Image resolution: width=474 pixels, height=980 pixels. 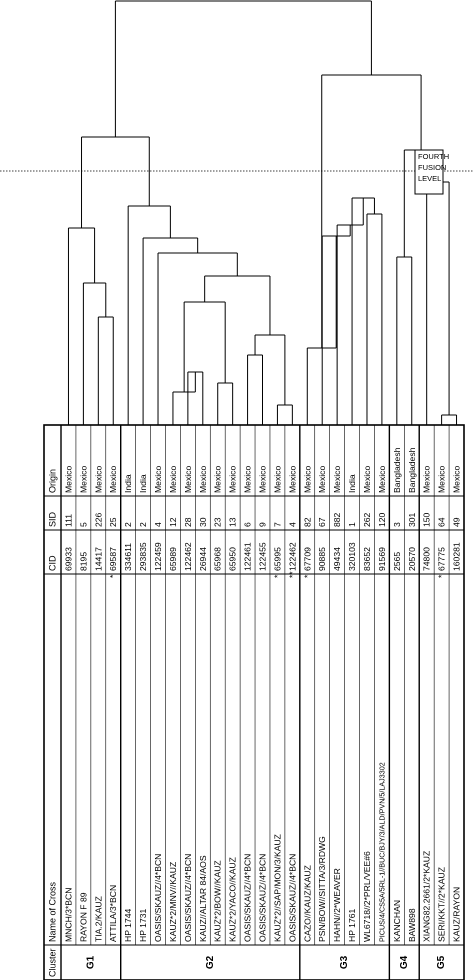 What do you see at coordinates (337, 905) in the screenshot?
I see `cross-name: HAHN//2*WEAVER` at bounding box center [337, 905].